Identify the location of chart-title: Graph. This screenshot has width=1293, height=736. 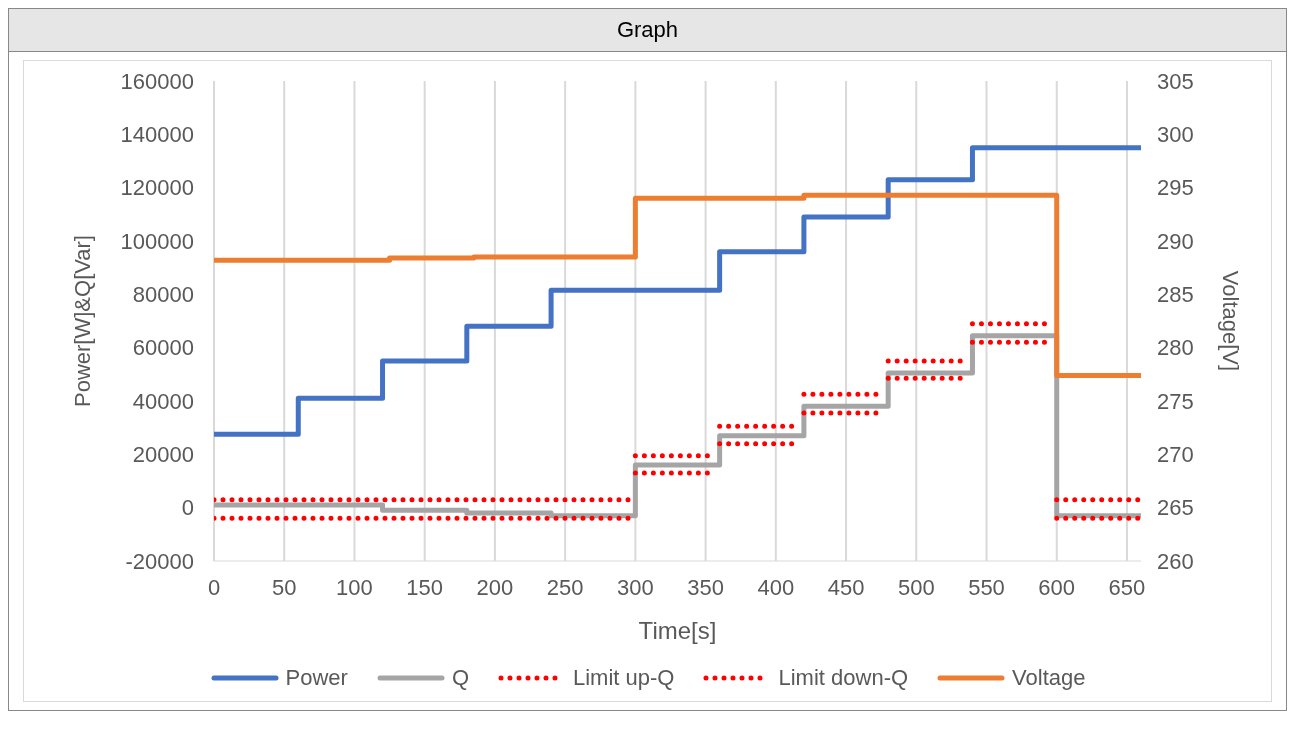
(647, 30).